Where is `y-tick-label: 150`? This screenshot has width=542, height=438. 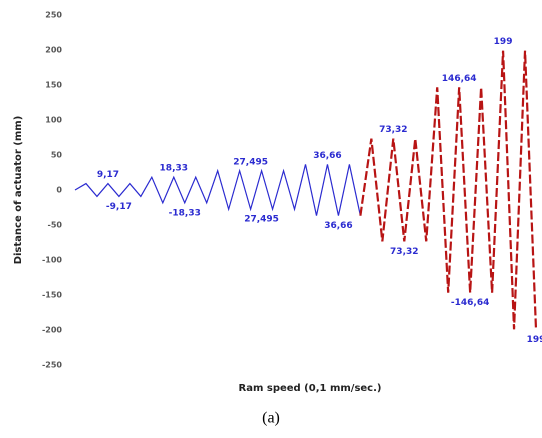 y-tick-label: 150 is located at coordinates (53, 85).